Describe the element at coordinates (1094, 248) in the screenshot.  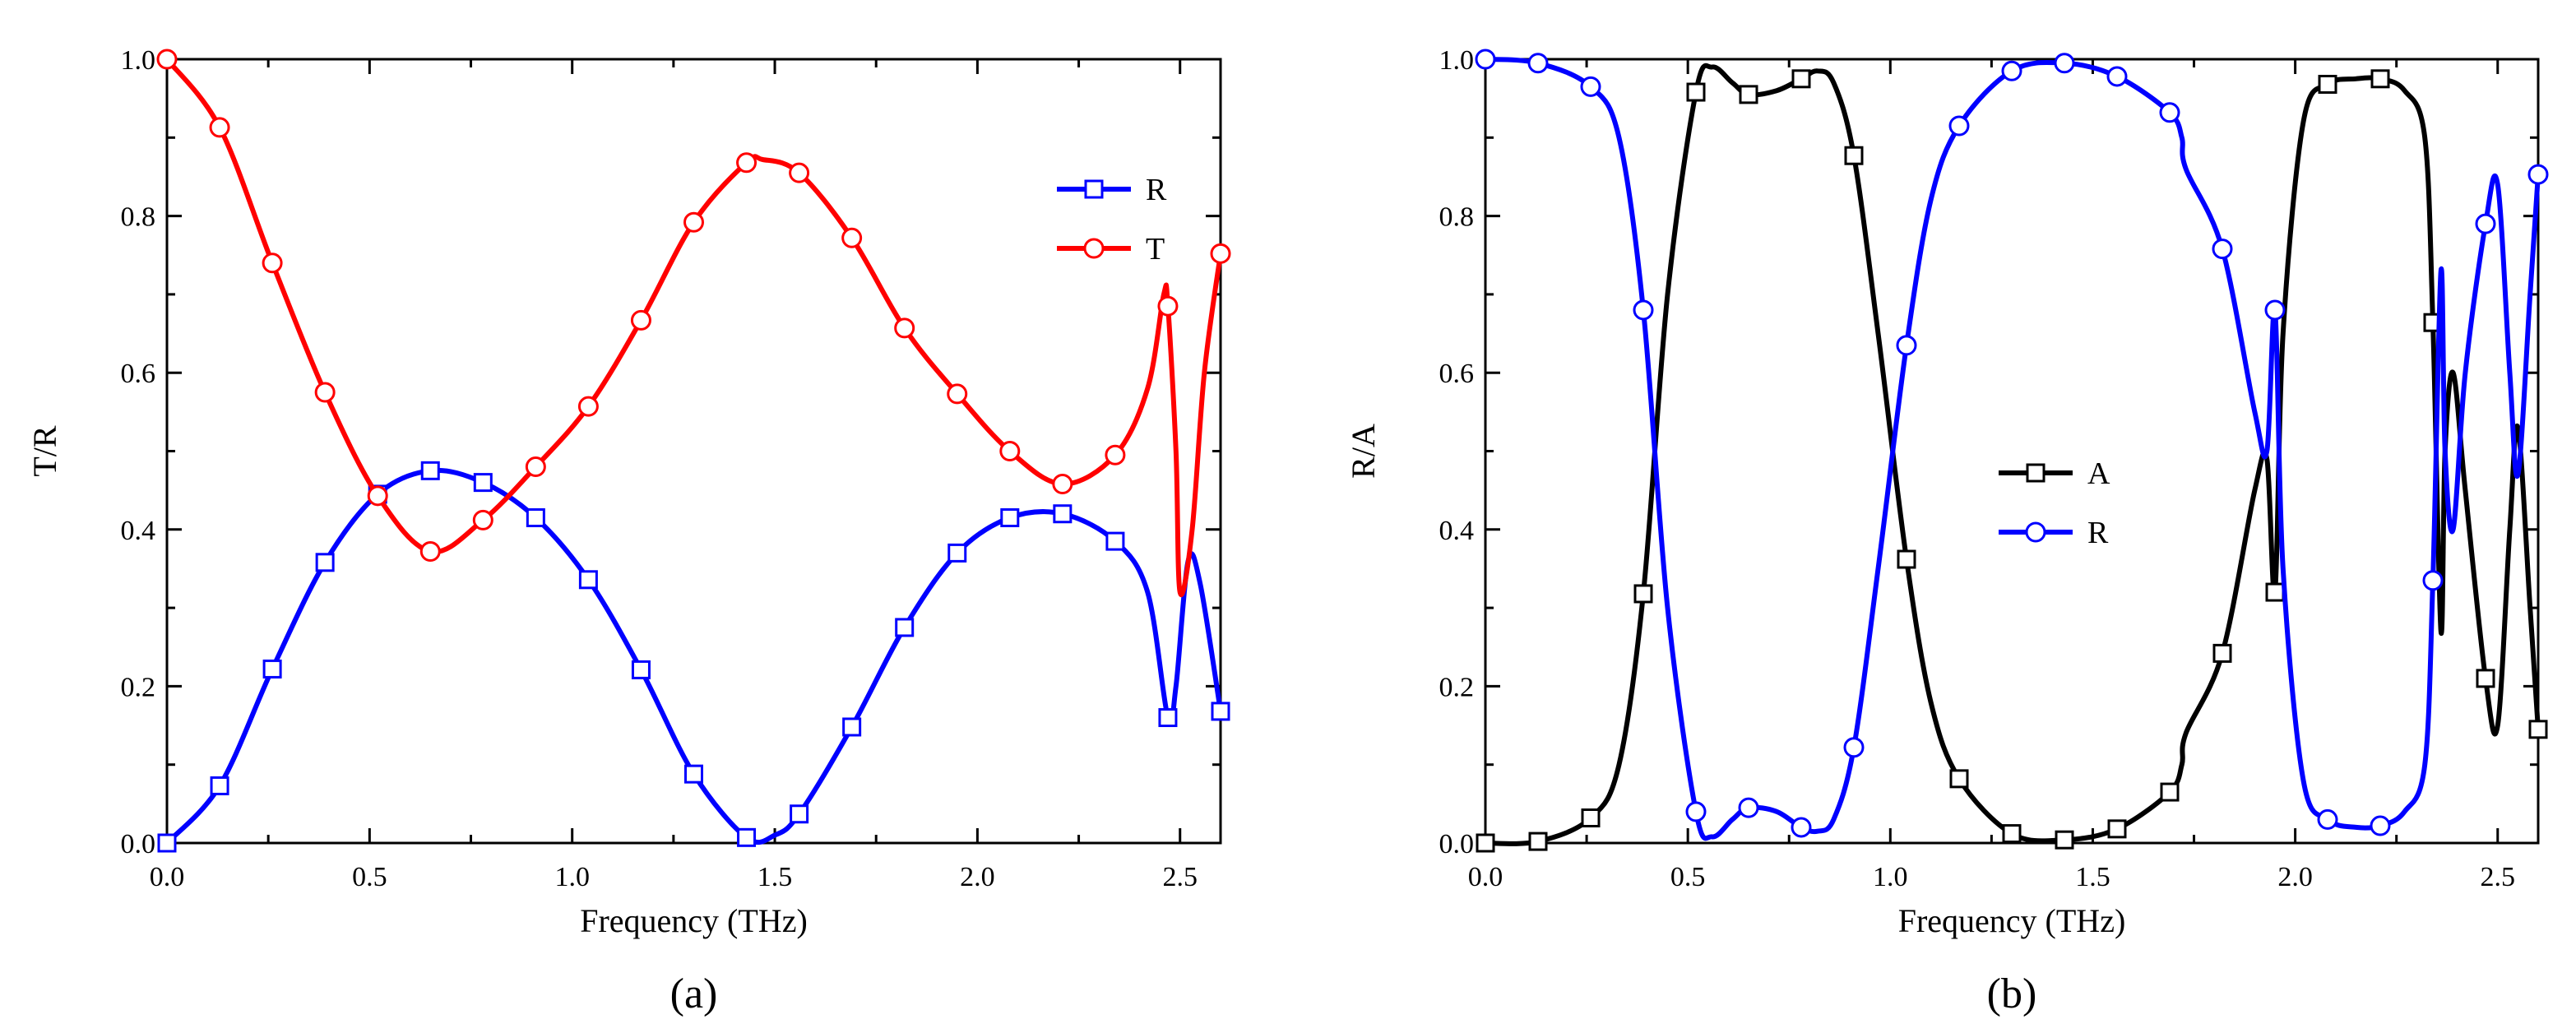
I see `legend-marker-T` at that location.